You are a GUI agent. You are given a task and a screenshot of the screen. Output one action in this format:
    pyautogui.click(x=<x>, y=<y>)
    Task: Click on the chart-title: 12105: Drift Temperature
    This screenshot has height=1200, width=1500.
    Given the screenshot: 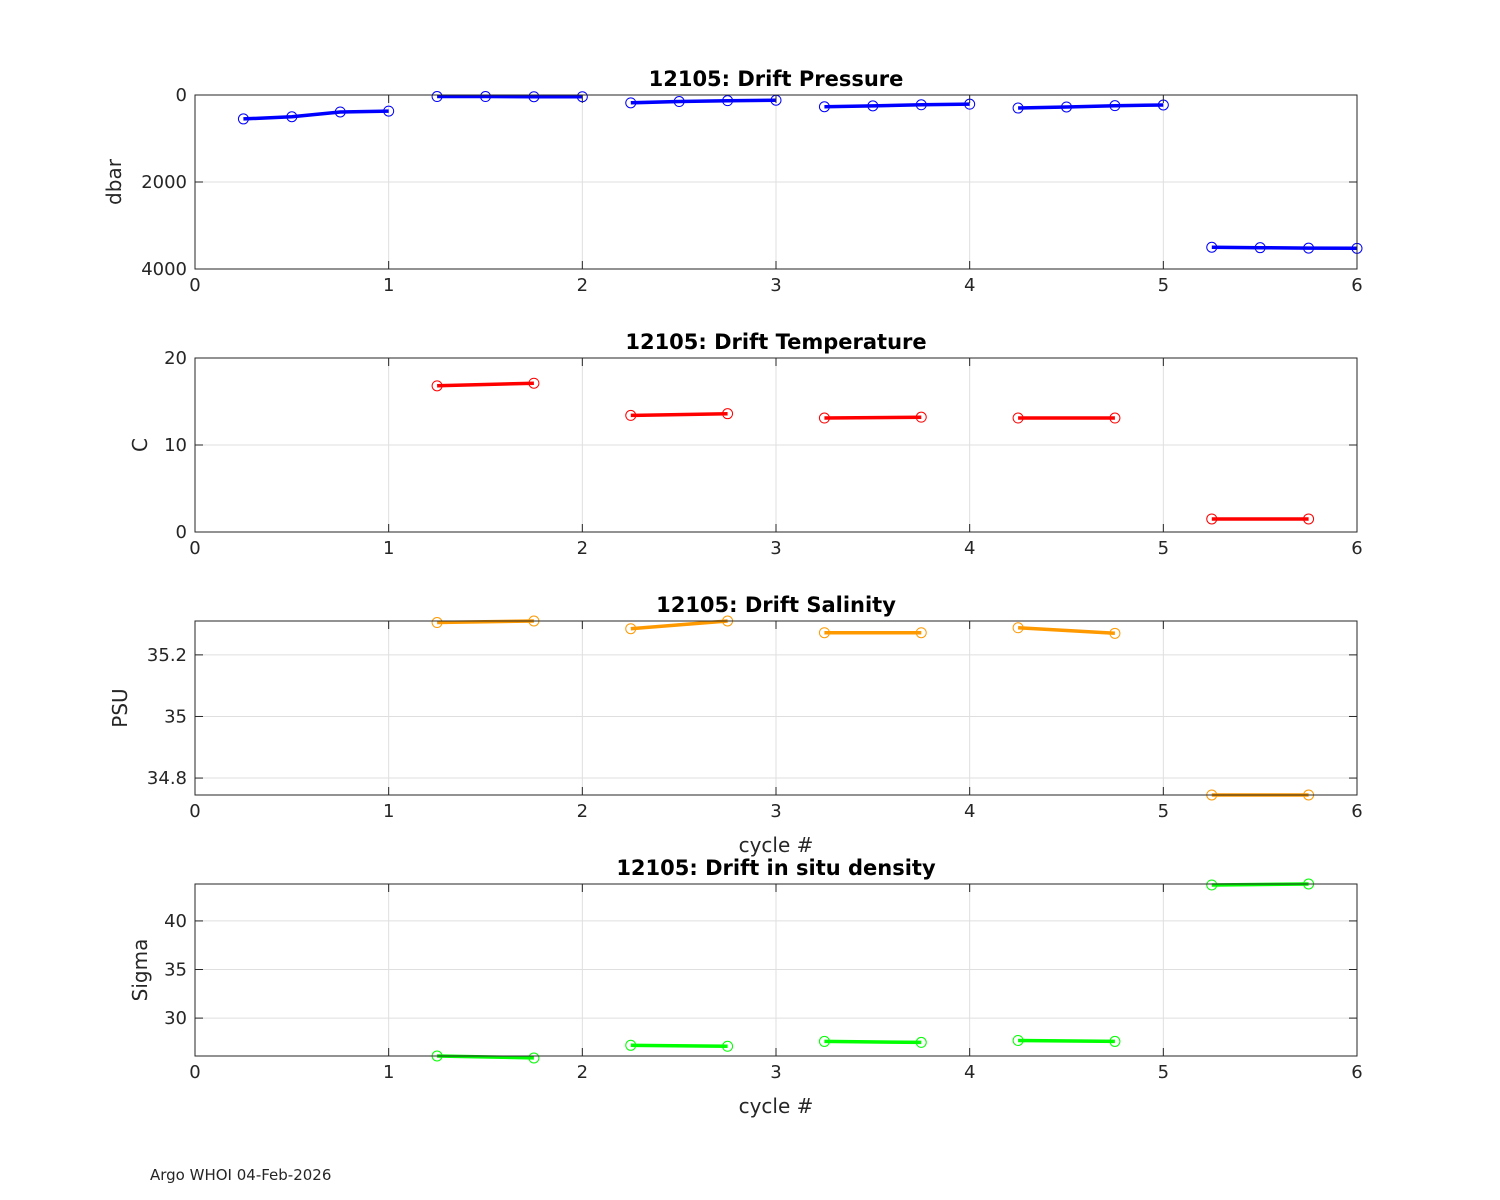 What is the action you would take?
    pyautogui.click(x=775, y=342)
    